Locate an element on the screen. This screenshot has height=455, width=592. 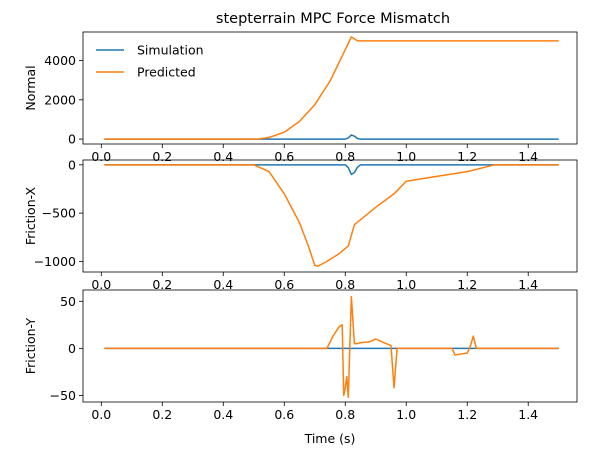
figure-title: stepterrain MPC Force Mismatch is located at coordinates (333, 19).